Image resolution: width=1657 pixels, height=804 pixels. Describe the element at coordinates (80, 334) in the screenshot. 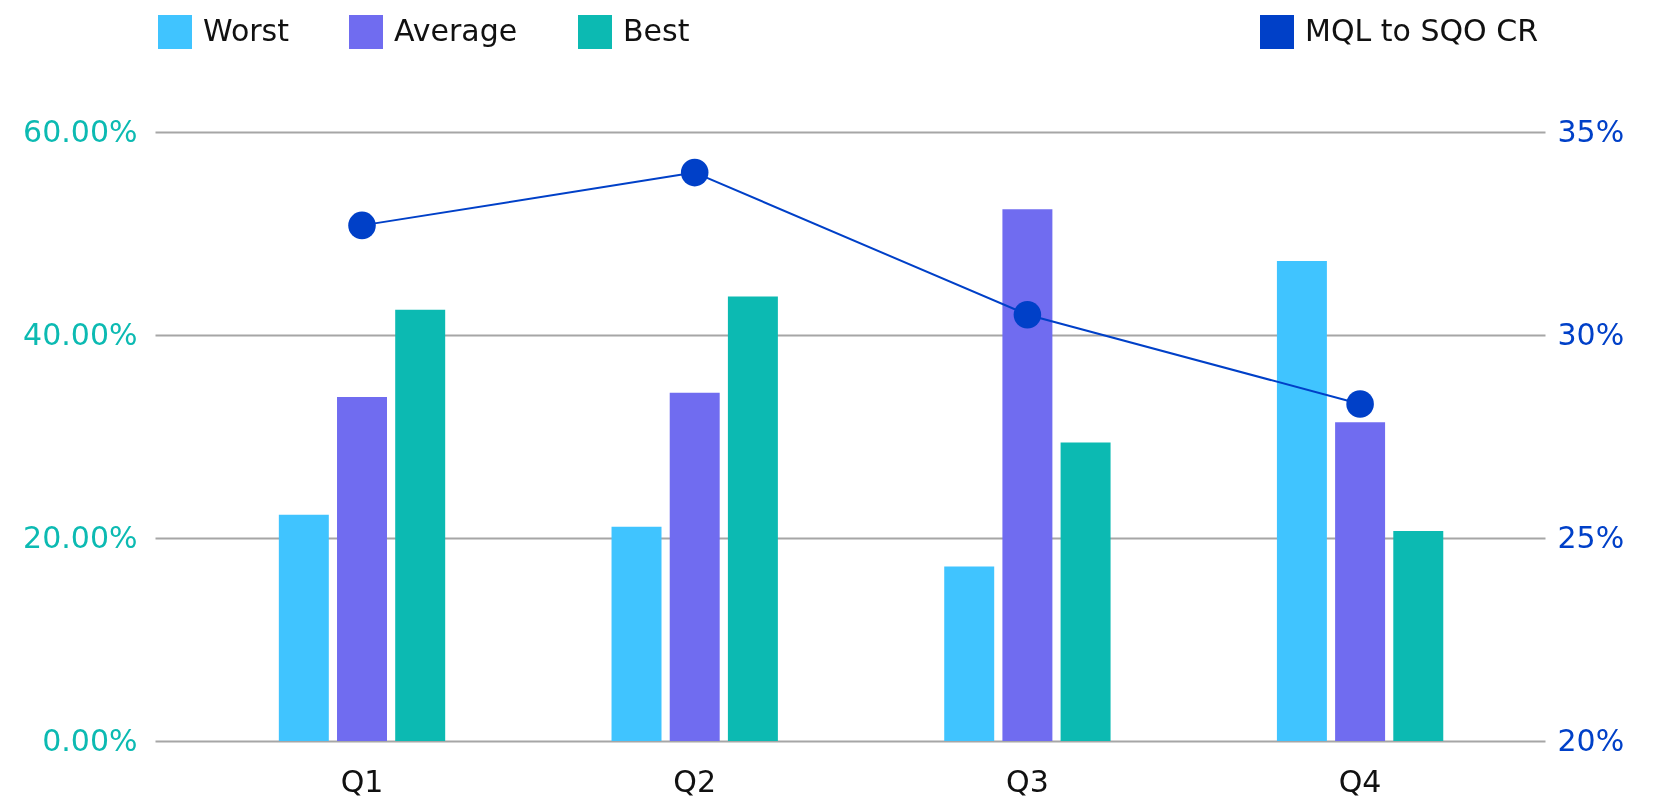

I see `y-tick-label: 40.00%` at that location.